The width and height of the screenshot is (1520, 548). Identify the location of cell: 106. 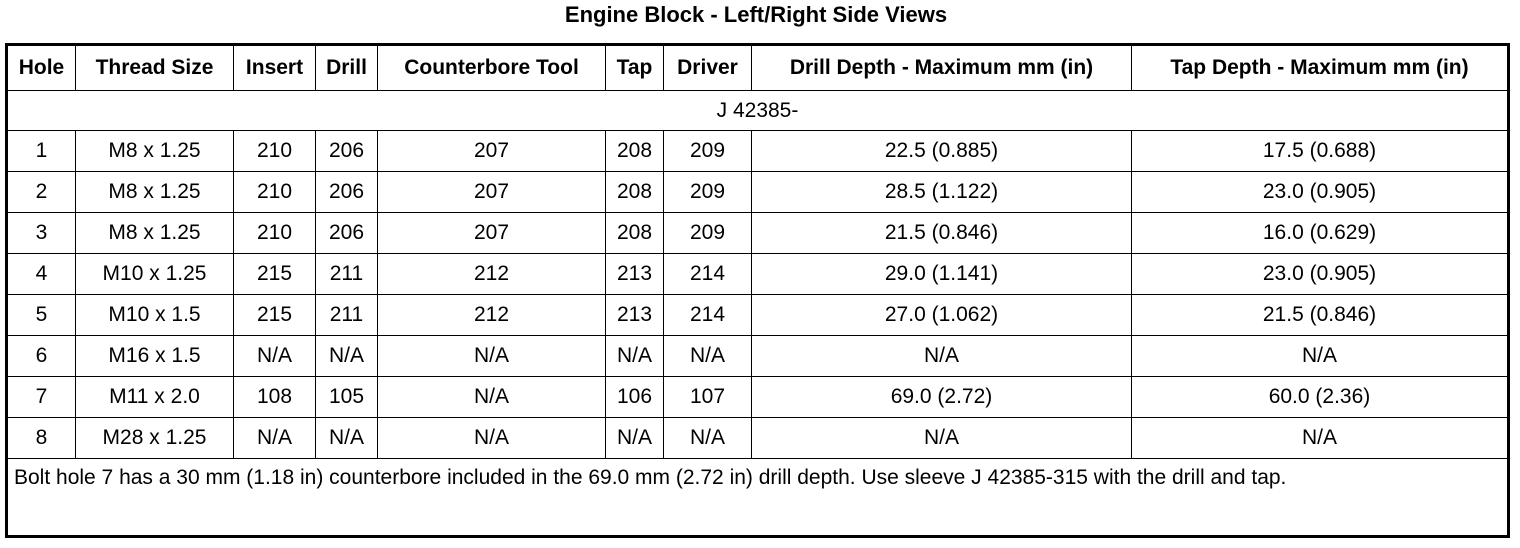
(634, 397).